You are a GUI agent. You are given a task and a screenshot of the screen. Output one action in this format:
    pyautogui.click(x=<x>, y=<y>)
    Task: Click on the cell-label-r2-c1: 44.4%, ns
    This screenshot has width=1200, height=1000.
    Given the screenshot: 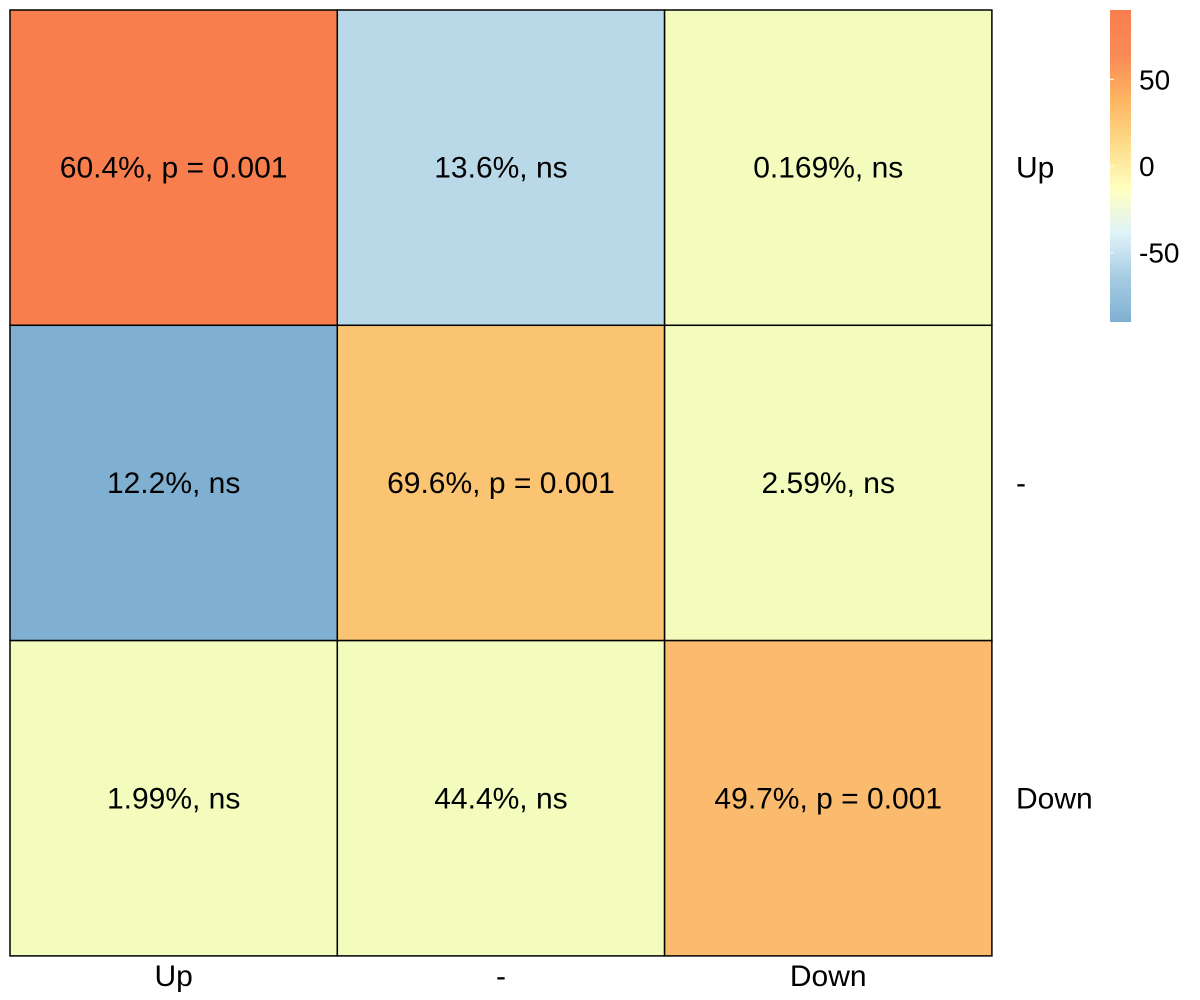 What is the action you would take?
    pyautogui.click(x=500, y=798)
    